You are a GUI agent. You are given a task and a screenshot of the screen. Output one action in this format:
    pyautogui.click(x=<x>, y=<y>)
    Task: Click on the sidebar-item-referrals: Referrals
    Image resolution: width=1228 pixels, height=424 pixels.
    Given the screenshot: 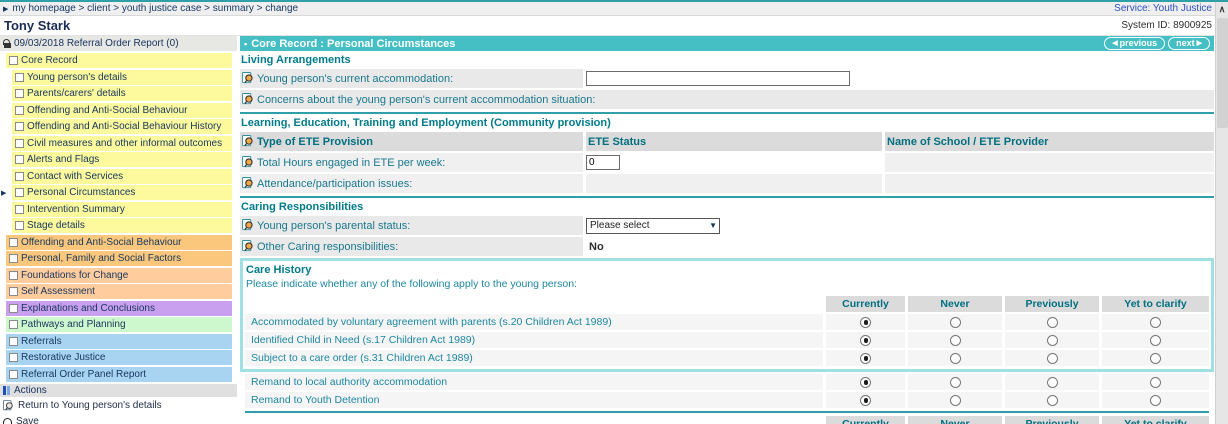 What is the action you would take?
    pyautogui.click(x=119, y=341)
    